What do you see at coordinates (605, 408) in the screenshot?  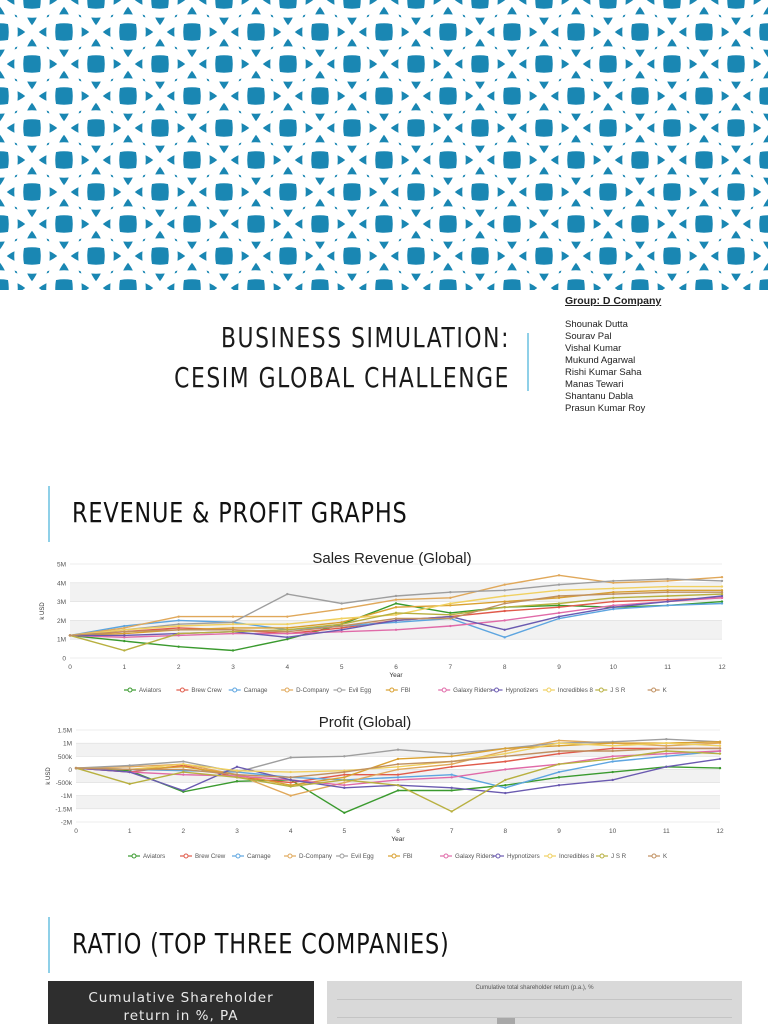 I see `member-name: Prasun Kumar Roy` at bounding box center [605, 408].